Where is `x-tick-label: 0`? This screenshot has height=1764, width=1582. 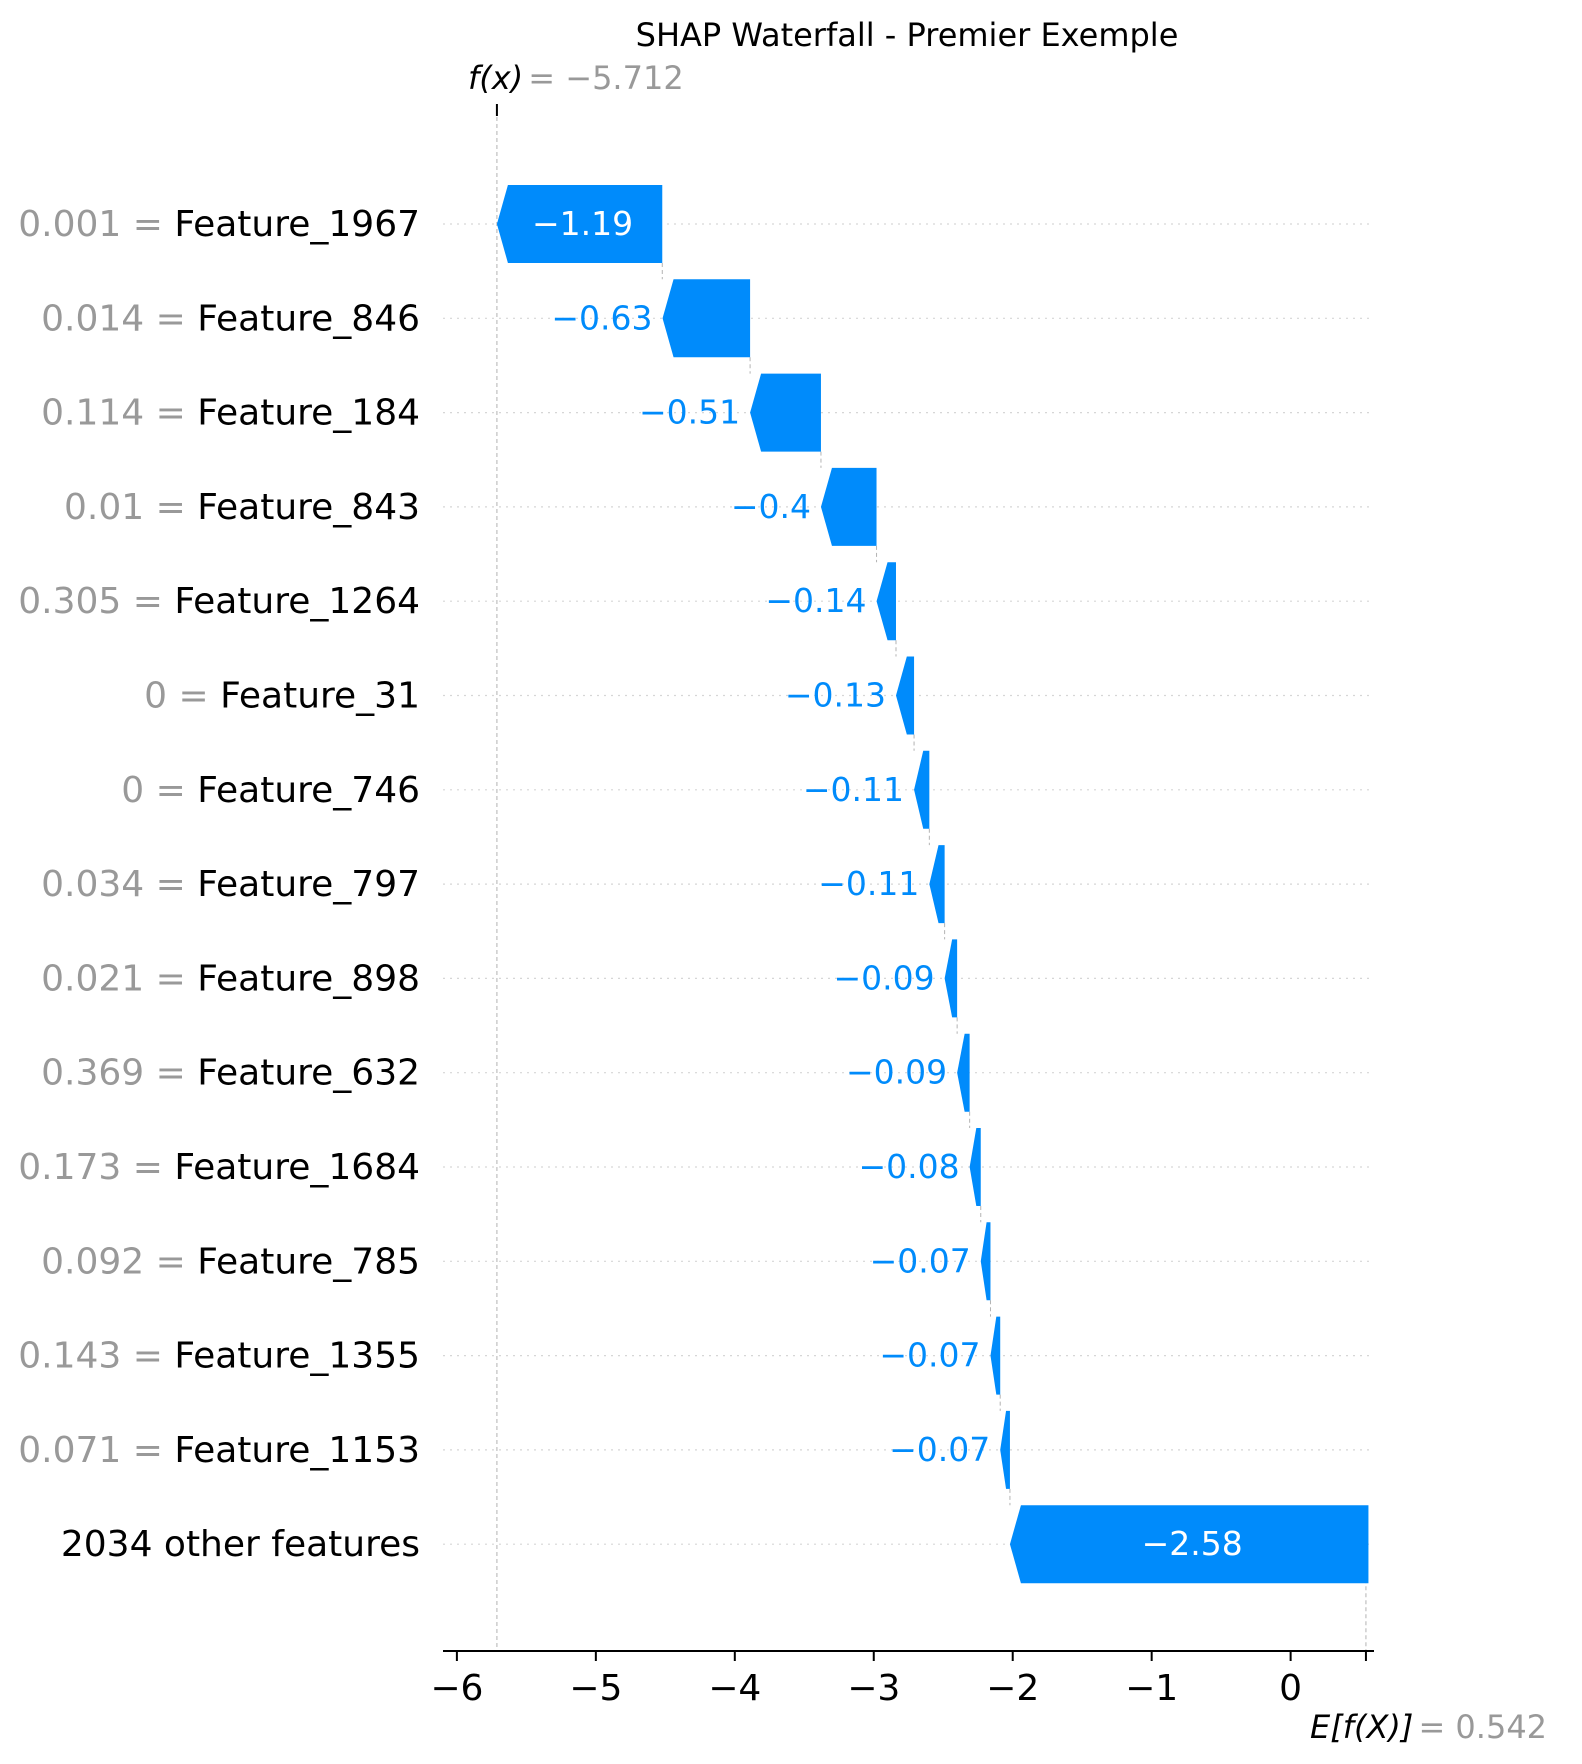 x-tick-label: 0 is located at coordinates (1290, 1688).